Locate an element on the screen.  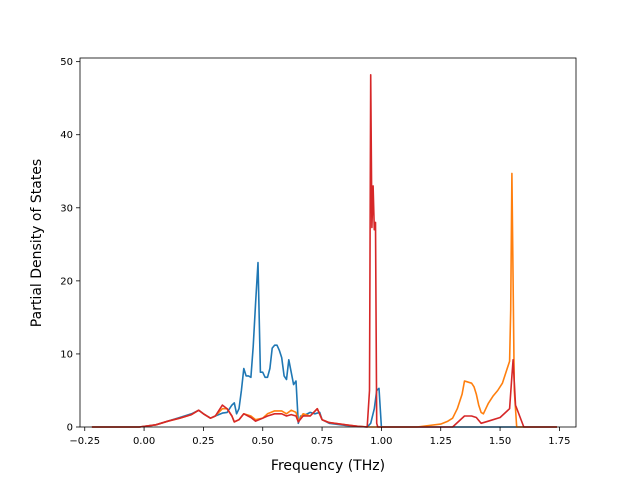
x-tick-label: 0.50 is located at coordinates (263, 441).